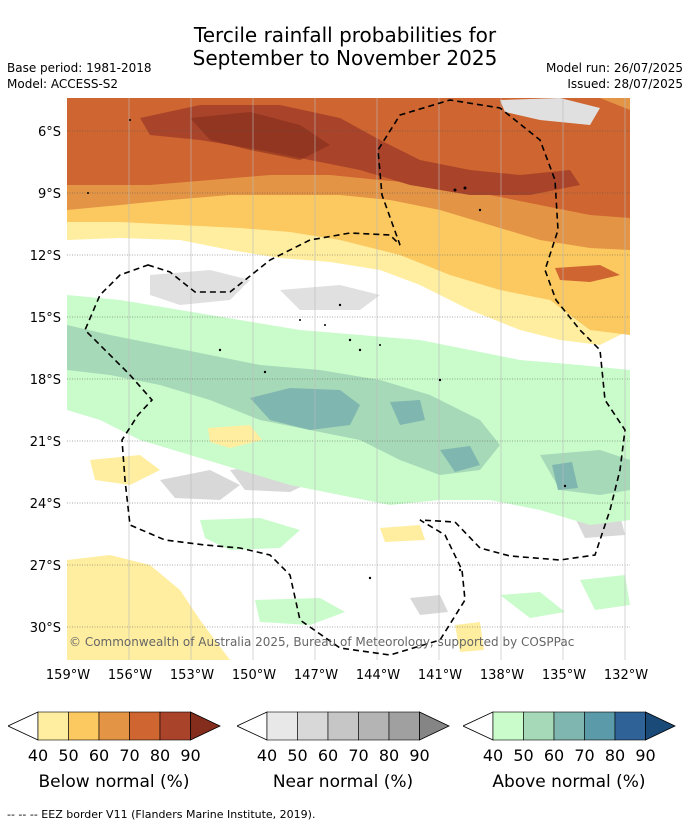 The width and height of the screenshot is (690, 827). Describe the element at coordinates (569, 782) in the screenshot. I see `legend-title-above: Above normal (%)` at that location.